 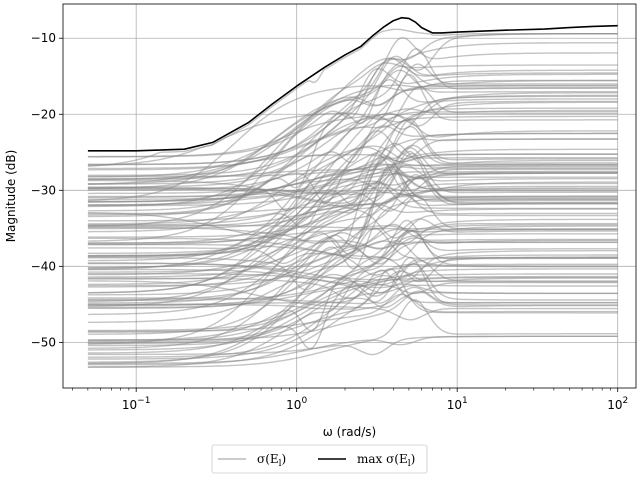 I want to click on y-tick-label: −20, so click(x=43, y=114).